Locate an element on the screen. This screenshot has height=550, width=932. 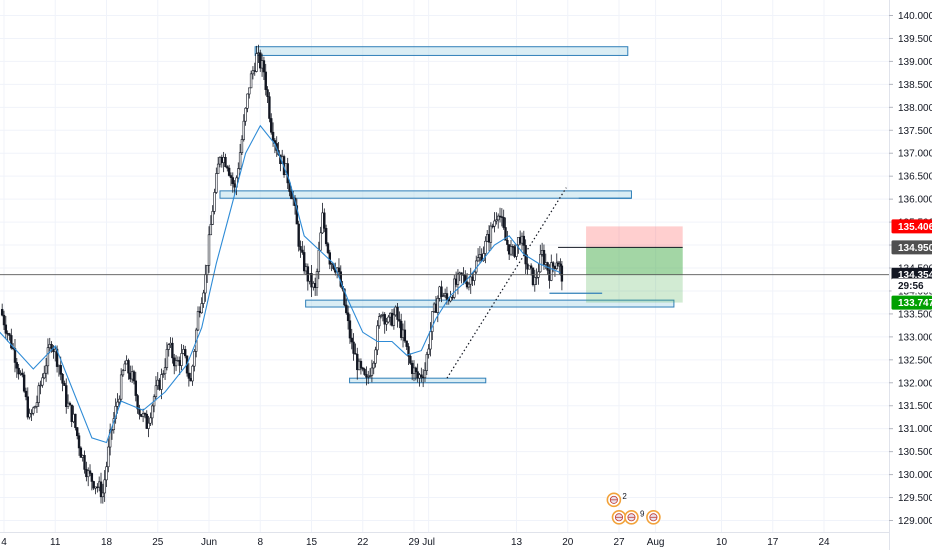
x-tick-label: 4 is located at coordinates (4, 542).